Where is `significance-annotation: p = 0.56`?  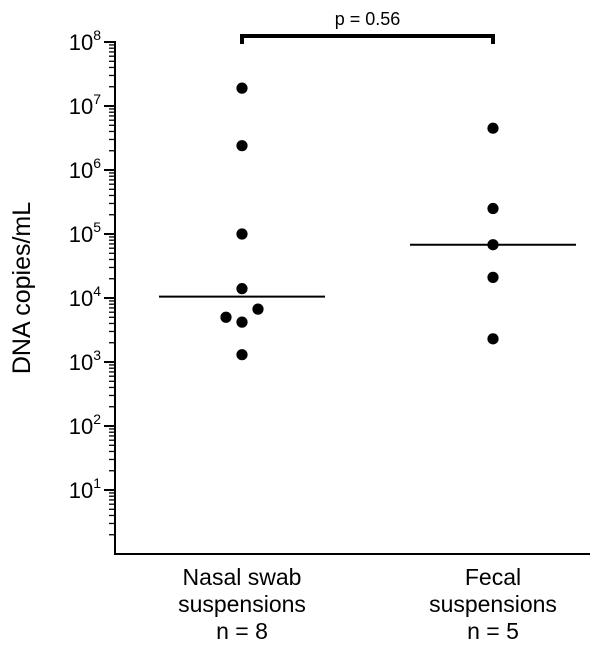
significance-annotation: p = 0.56 is located at coordinates (367, 26).